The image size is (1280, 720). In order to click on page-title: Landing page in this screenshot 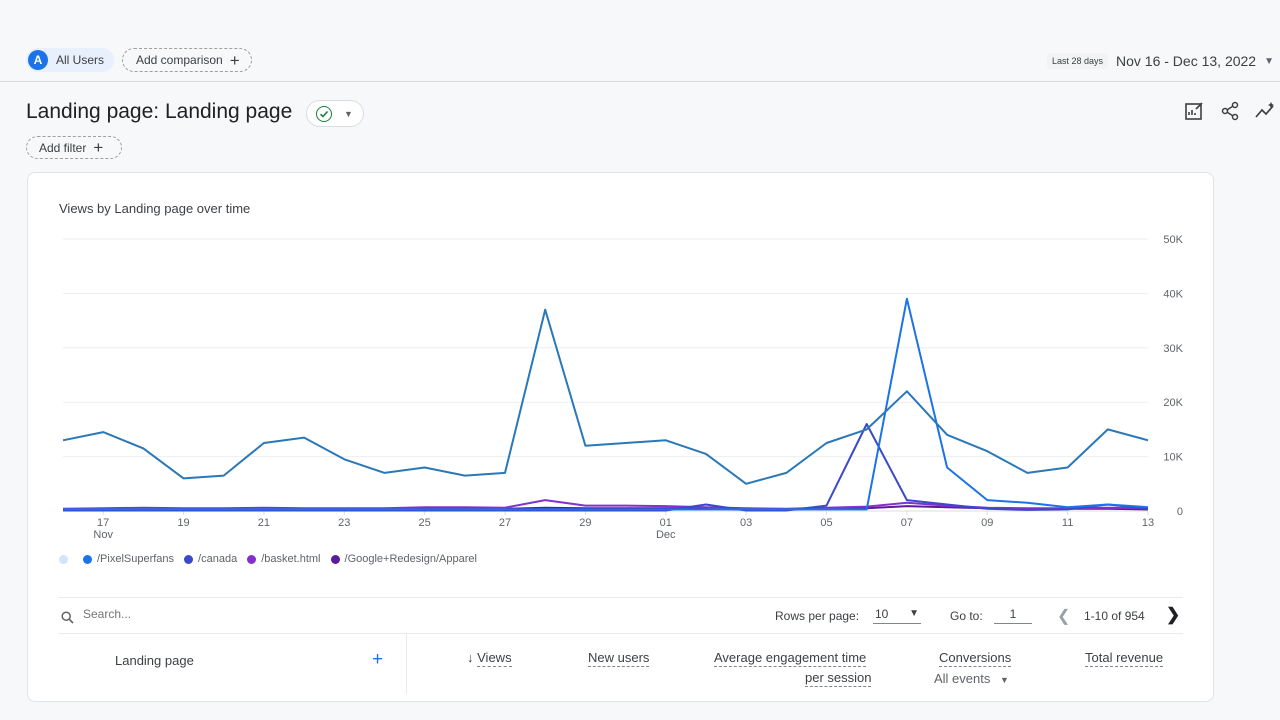, I will do `click(159, 111)`.